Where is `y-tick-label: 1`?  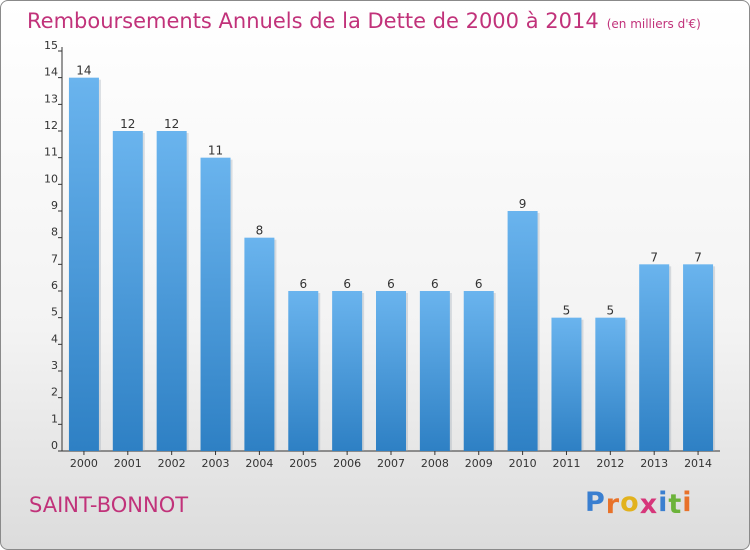
y-tick-label: 1 is located at coordinates (54, 418).